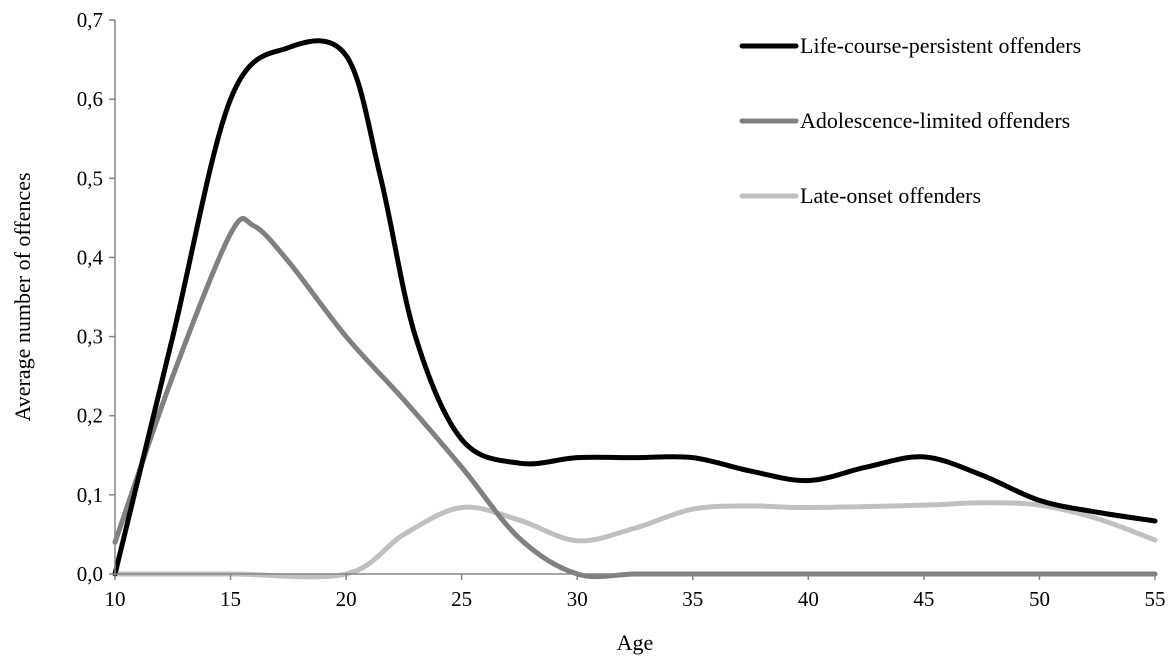  Describe the element at coordinates (635, 642) in the screenshot. I see `x-axis-title: Age` at that location.